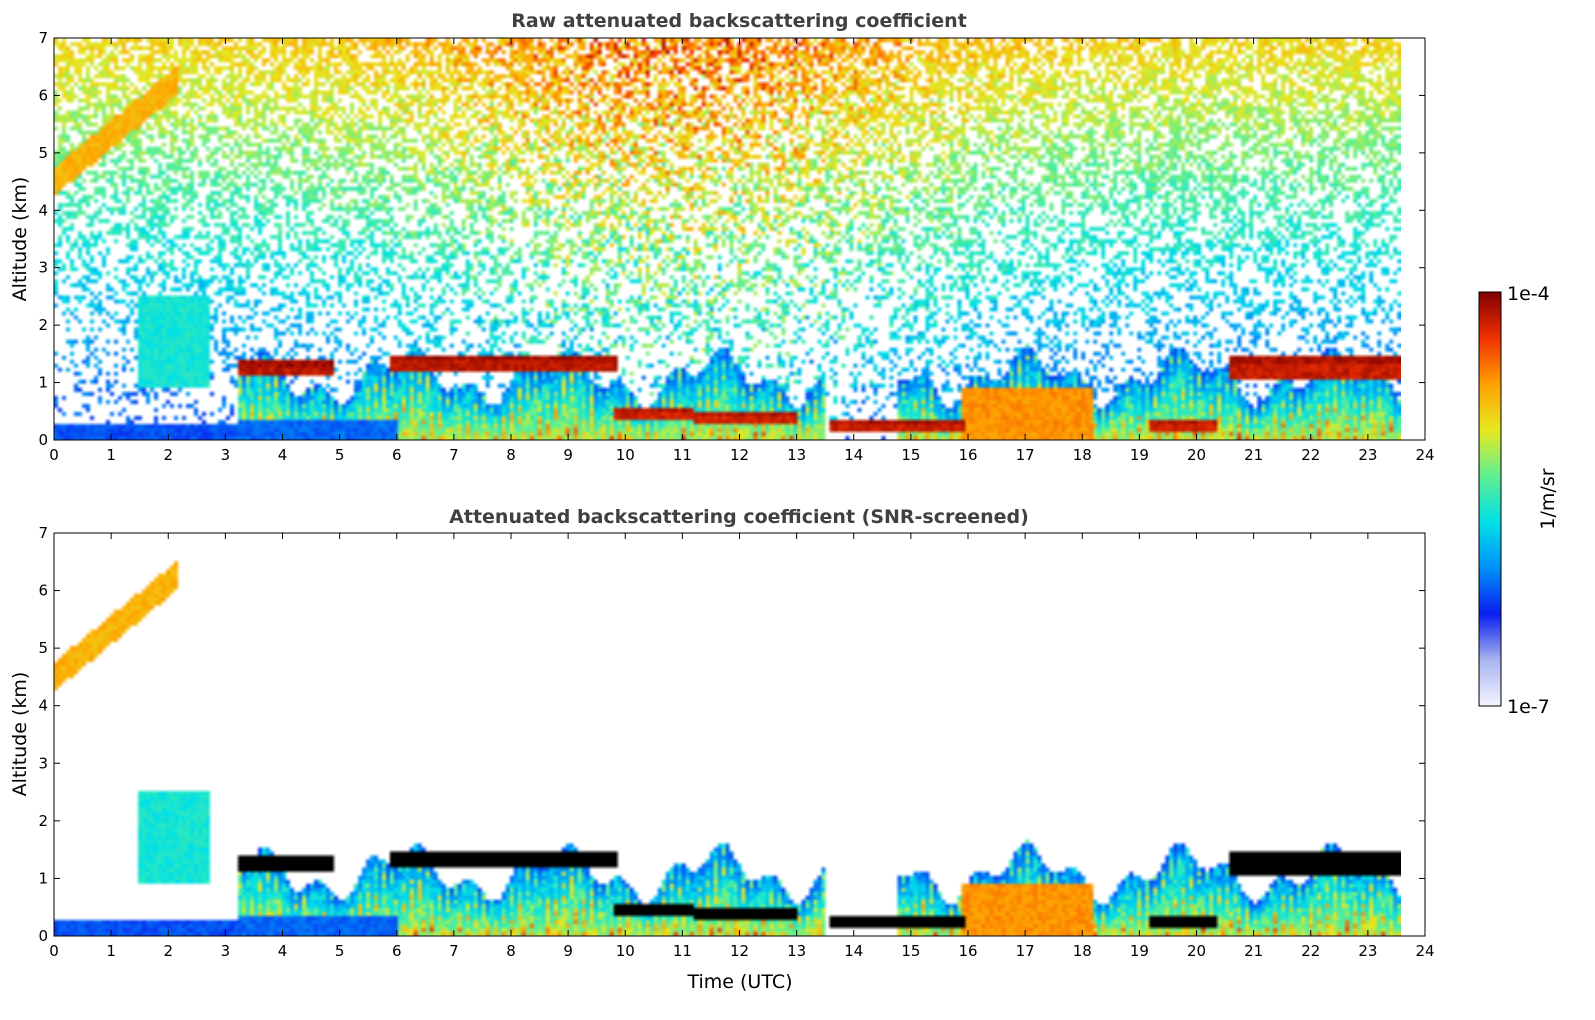 Image resolution: width=1595 pixels, height=1020 pixels. I want to click on colorbar: 1e-4 1e-7 1/m/sr, so click(1518, 500).